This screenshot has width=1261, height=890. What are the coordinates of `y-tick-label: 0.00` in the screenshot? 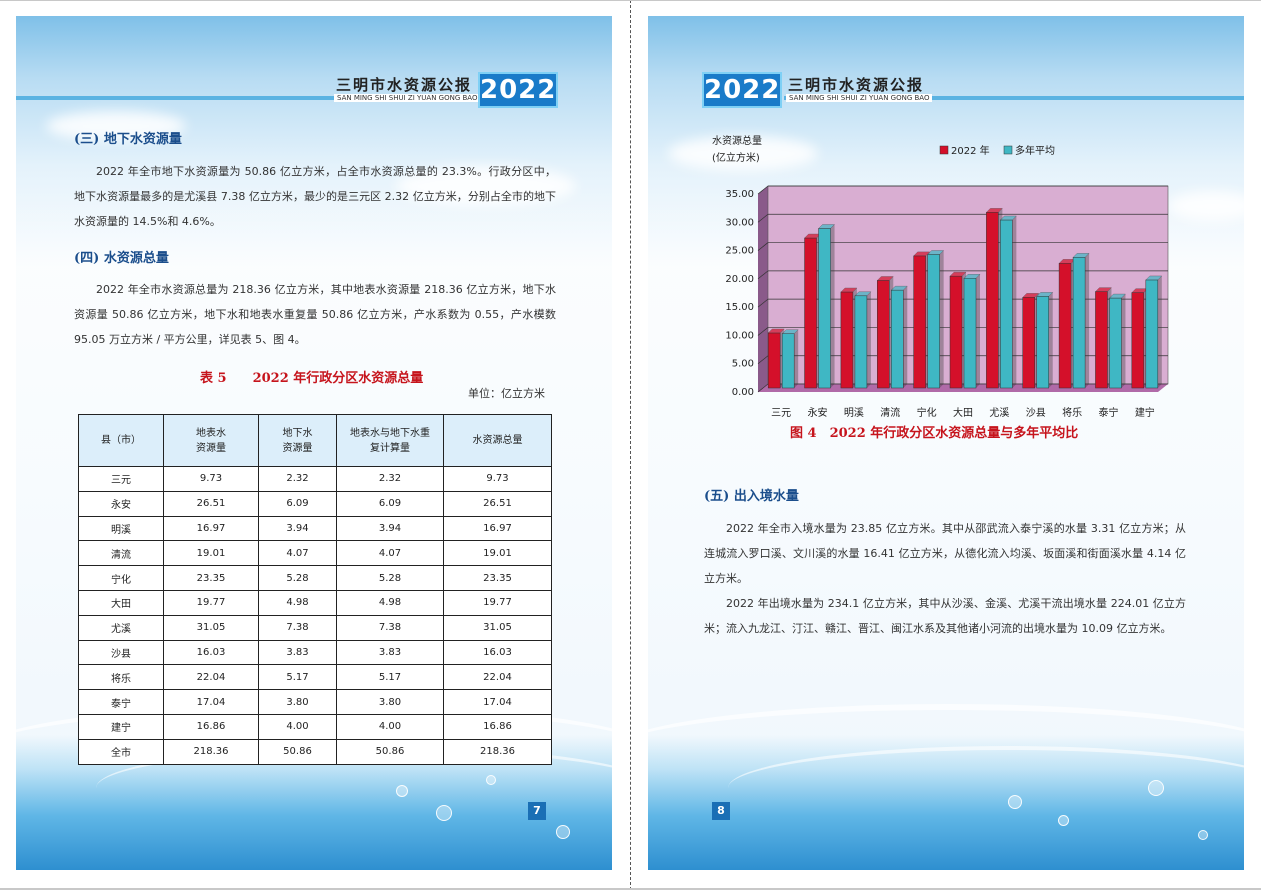 It's located at (743, 392).